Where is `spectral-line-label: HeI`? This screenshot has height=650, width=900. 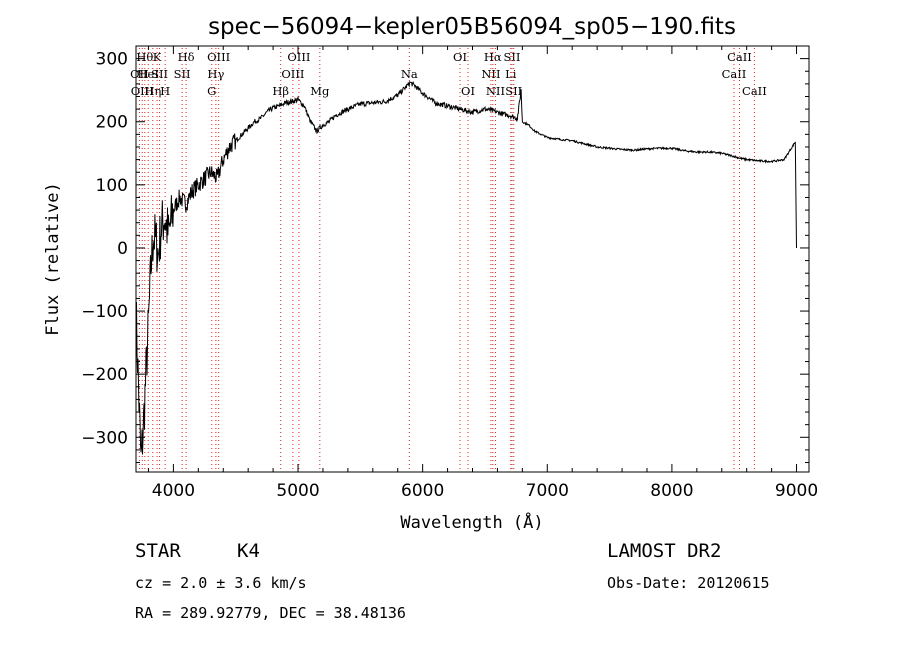 spectral-line-label: HeI is located at coordinates (148, 74).